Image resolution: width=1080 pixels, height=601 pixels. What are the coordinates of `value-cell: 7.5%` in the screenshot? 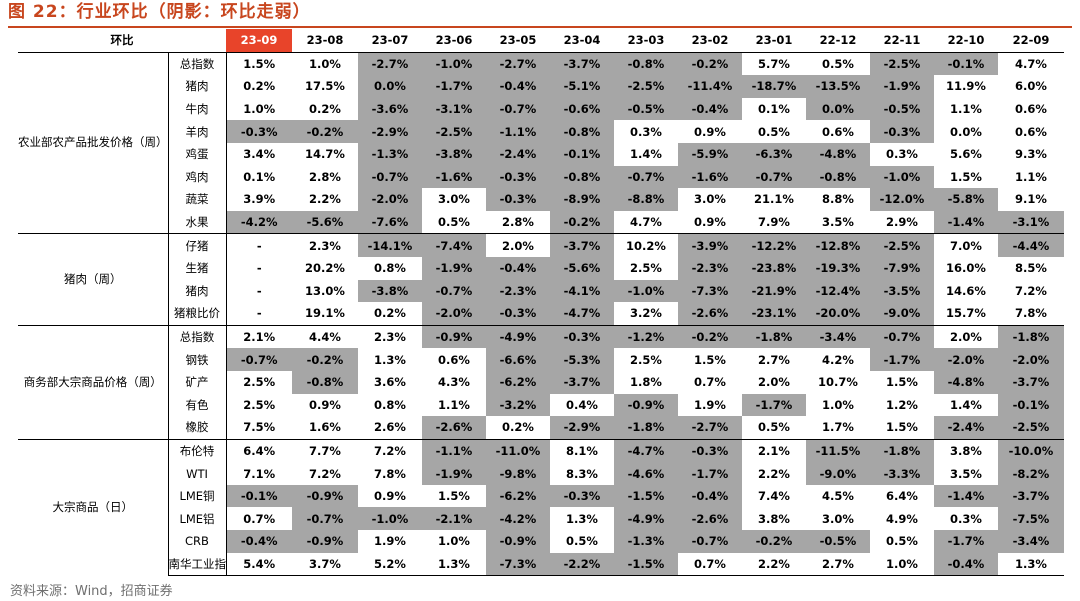 It's located at (259, 427).